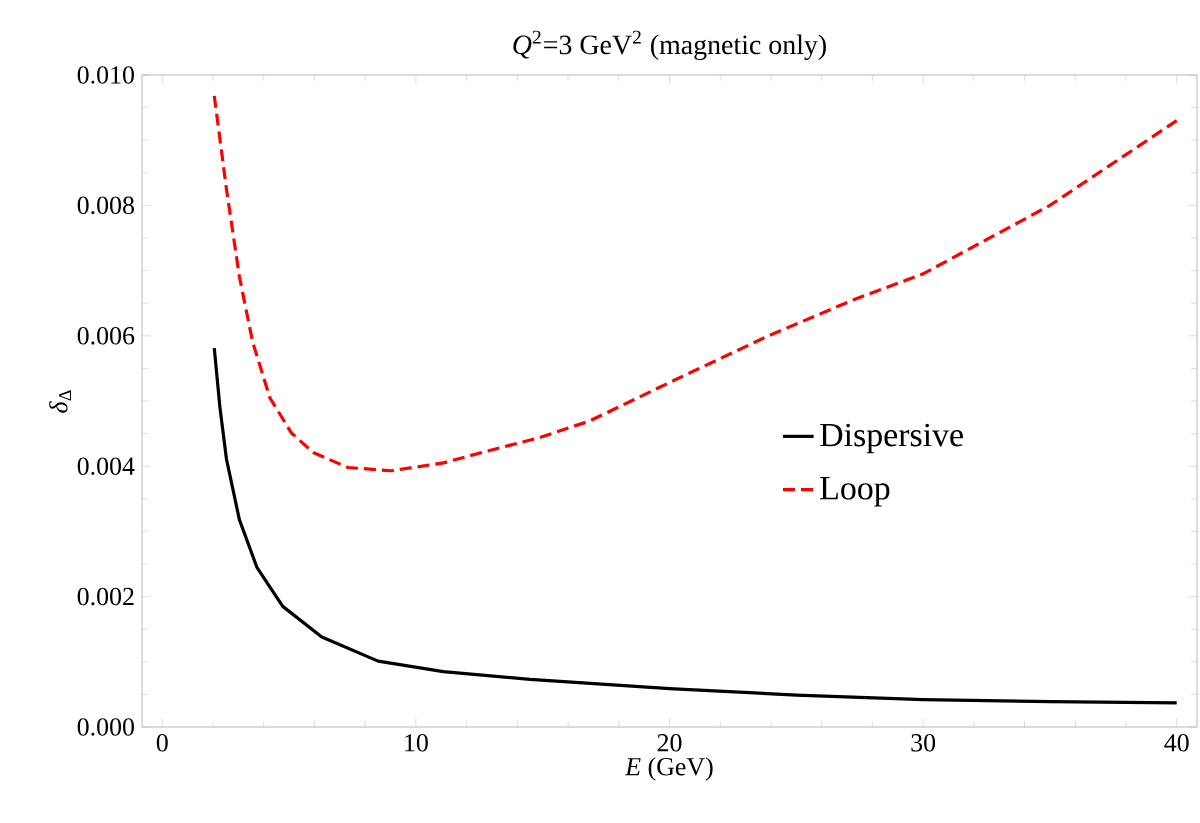 This screenshot has width=1200, height=823. What do you see at coordinates (416, 743) in the screenshot?
I see `x-tick-label: 10` at bounding box center [416, 743].